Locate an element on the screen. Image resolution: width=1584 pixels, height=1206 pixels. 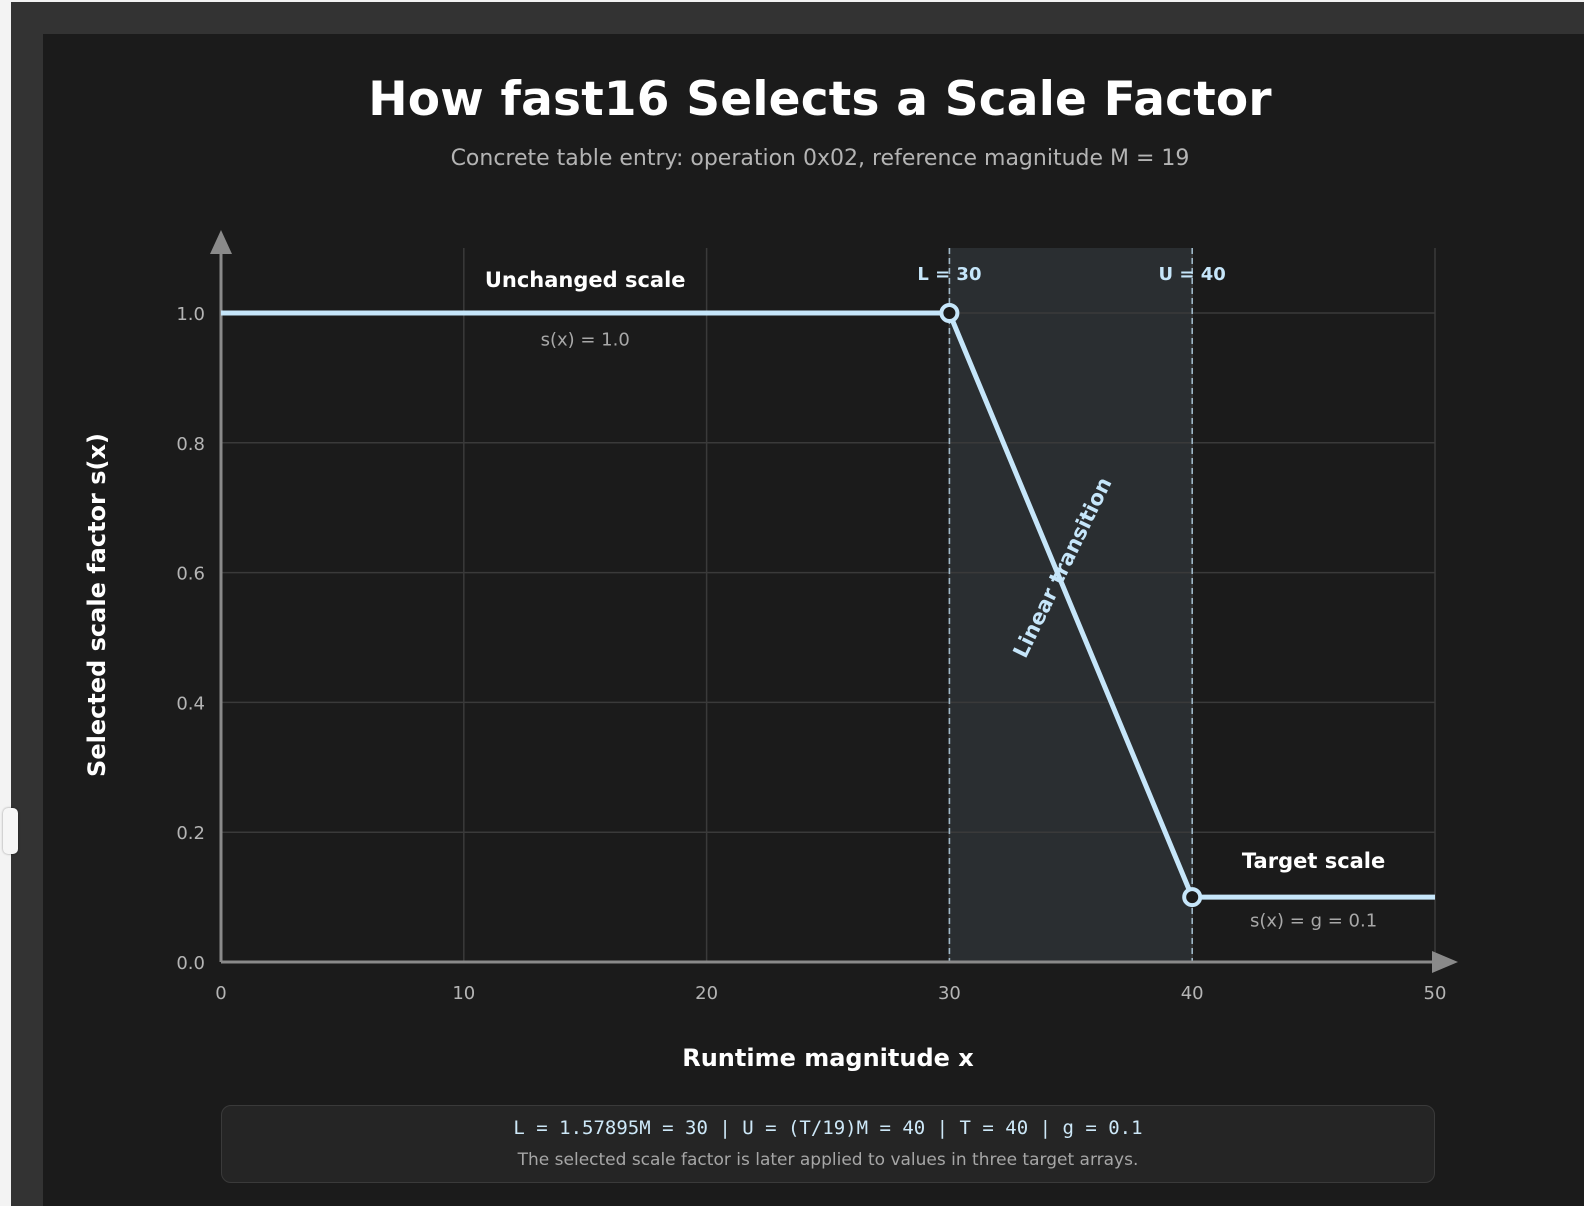
threshold-label: L = 30 is located at coordinates (949, 274).